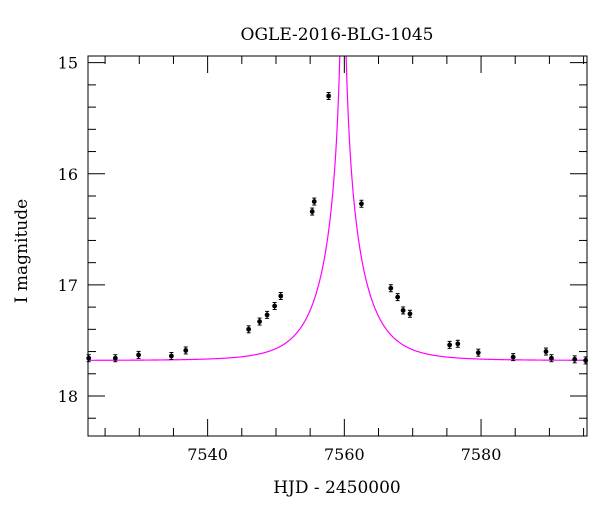 The height and width of the screenshot is (512, 600). What do you see at coordinates (344, 454) in the screenshot?
I see `x-tick-label: 7560` at bounding box center [344, 454].